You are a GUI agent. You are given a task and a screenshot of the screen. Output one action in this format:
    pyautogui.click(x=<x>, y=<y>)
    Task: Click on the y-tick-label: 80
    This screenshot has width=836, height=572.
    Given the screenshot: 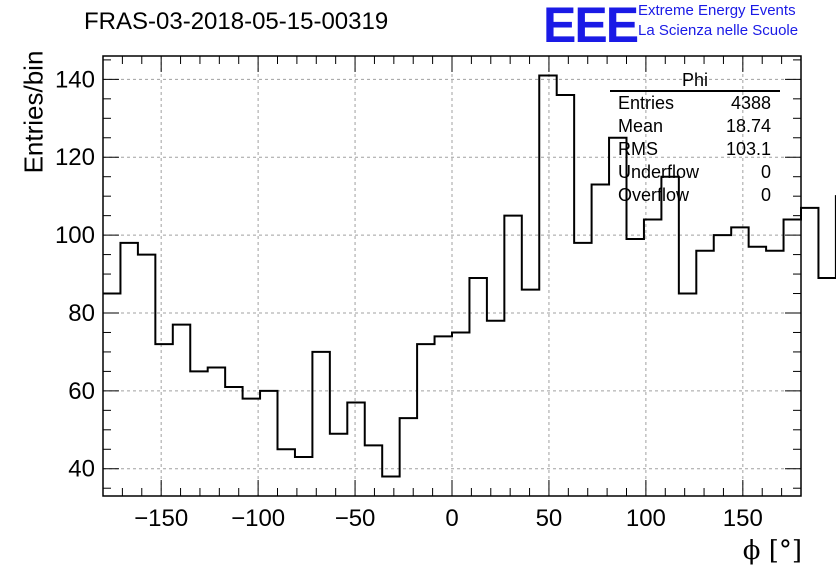 What is the action you would take?
    pyautogui.click(x=81, y=313)
    